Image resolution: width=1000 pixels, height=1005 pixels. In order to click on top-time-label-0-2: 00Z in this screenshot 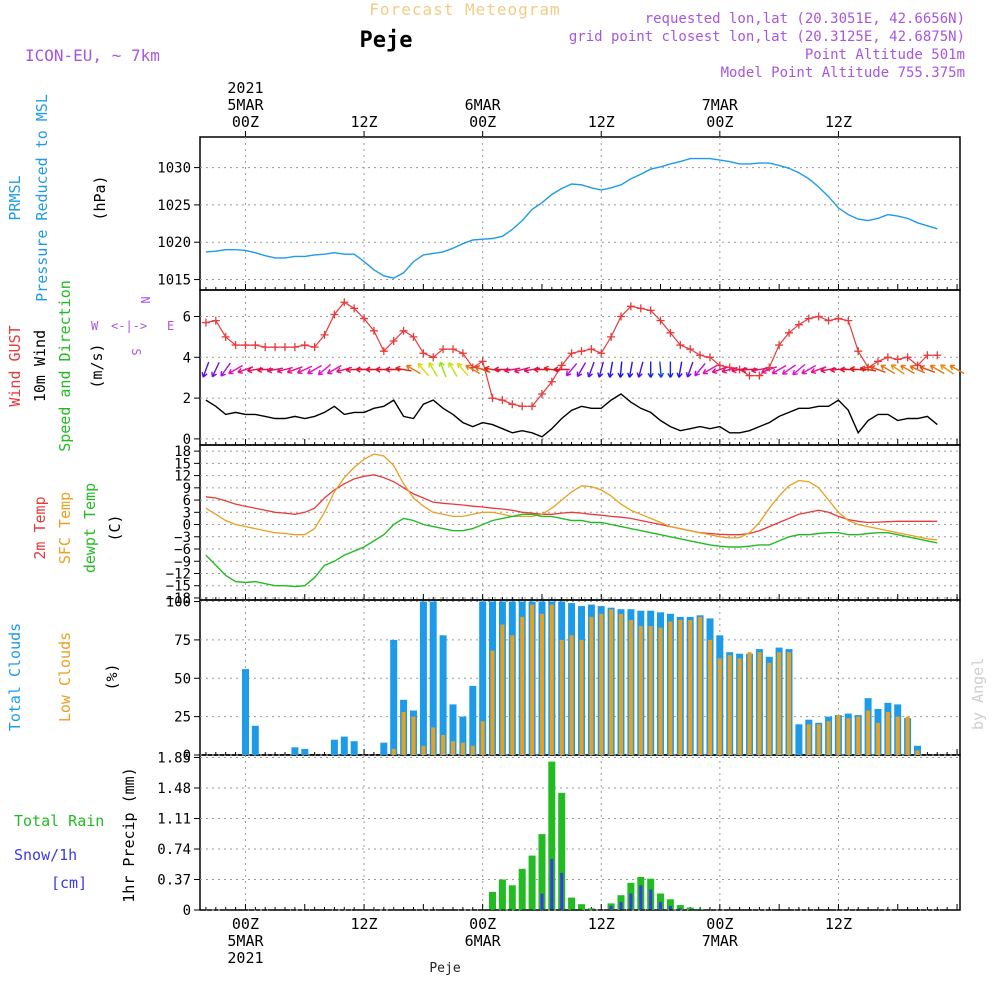, I will do `click(245, 122)`.